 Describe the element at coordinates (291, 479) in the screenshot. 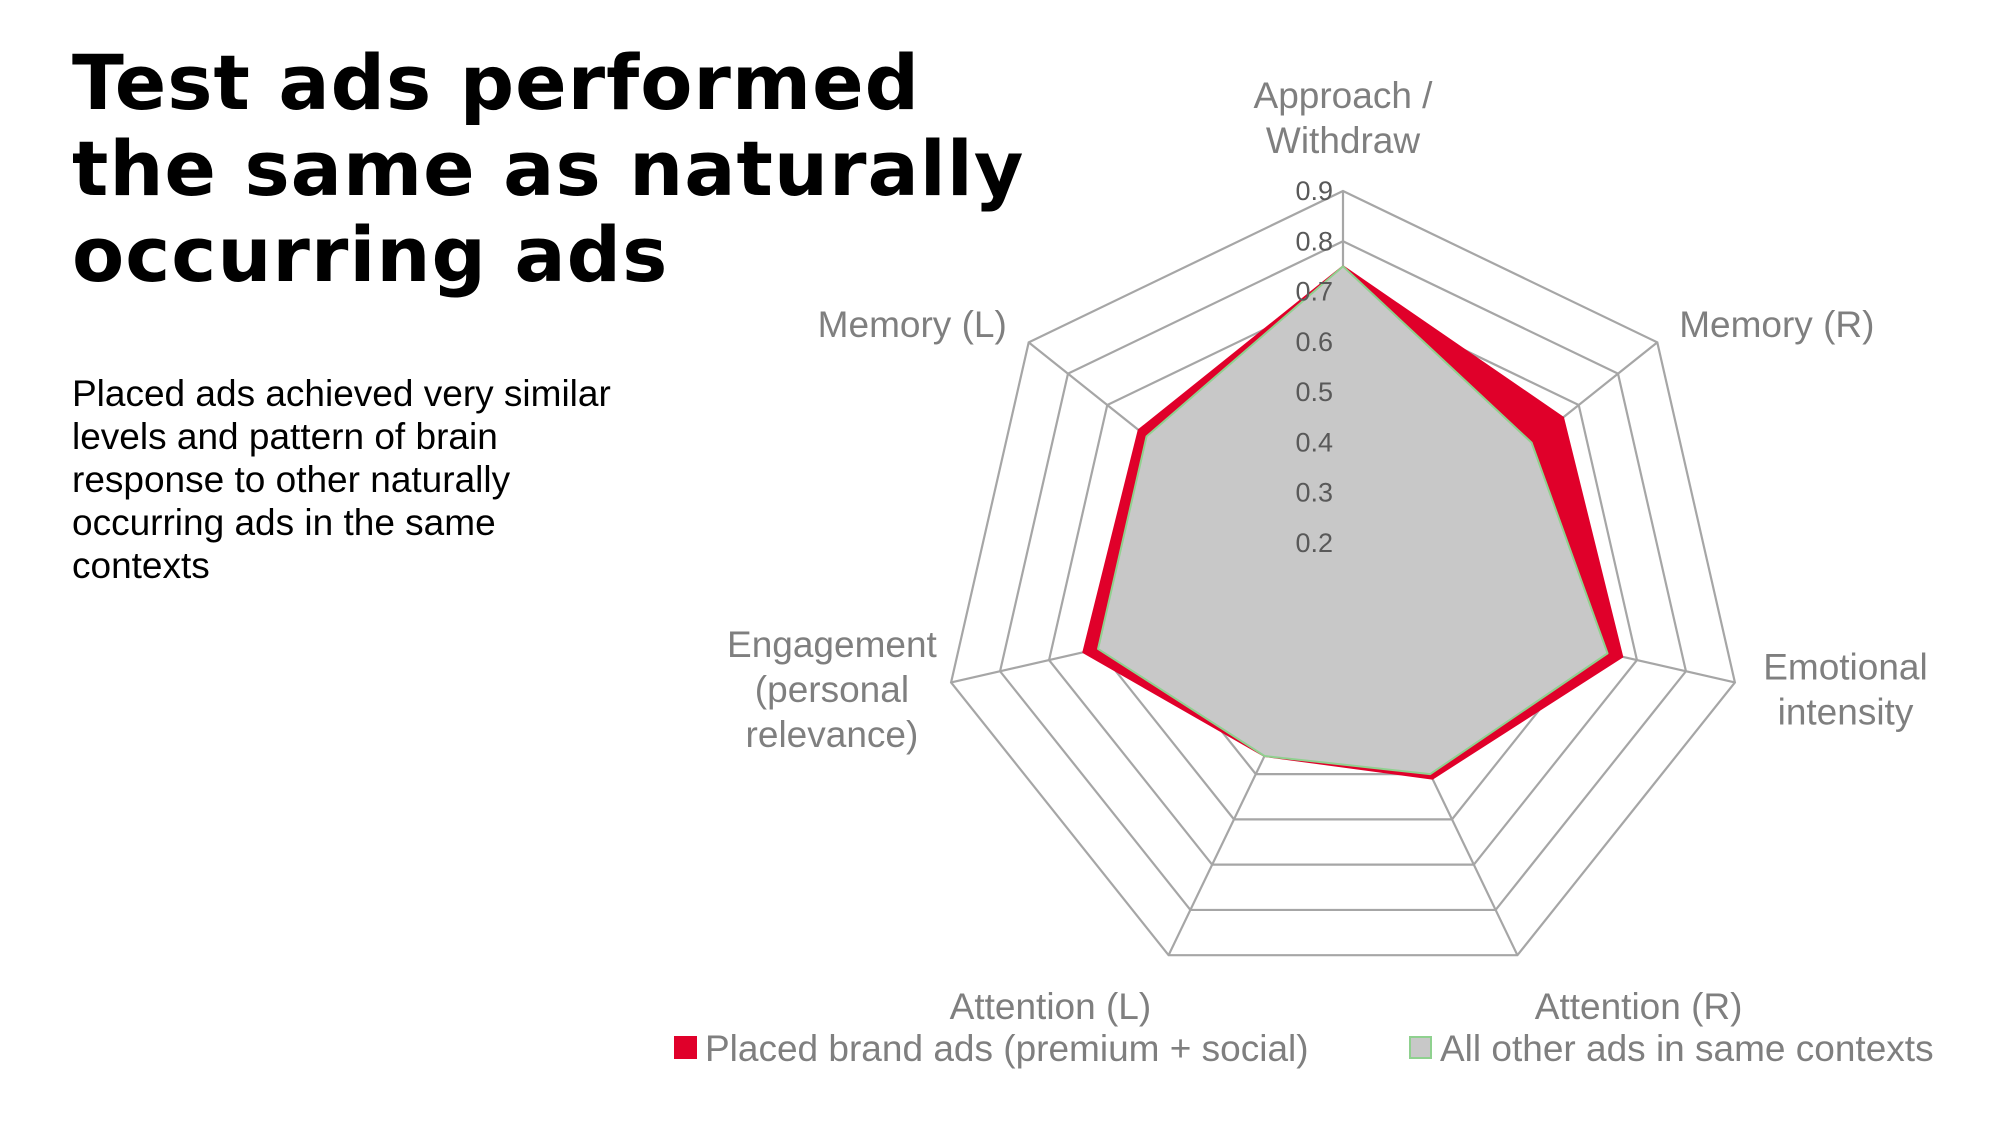

I see `subtitle-line: response to other naturally` at that location.